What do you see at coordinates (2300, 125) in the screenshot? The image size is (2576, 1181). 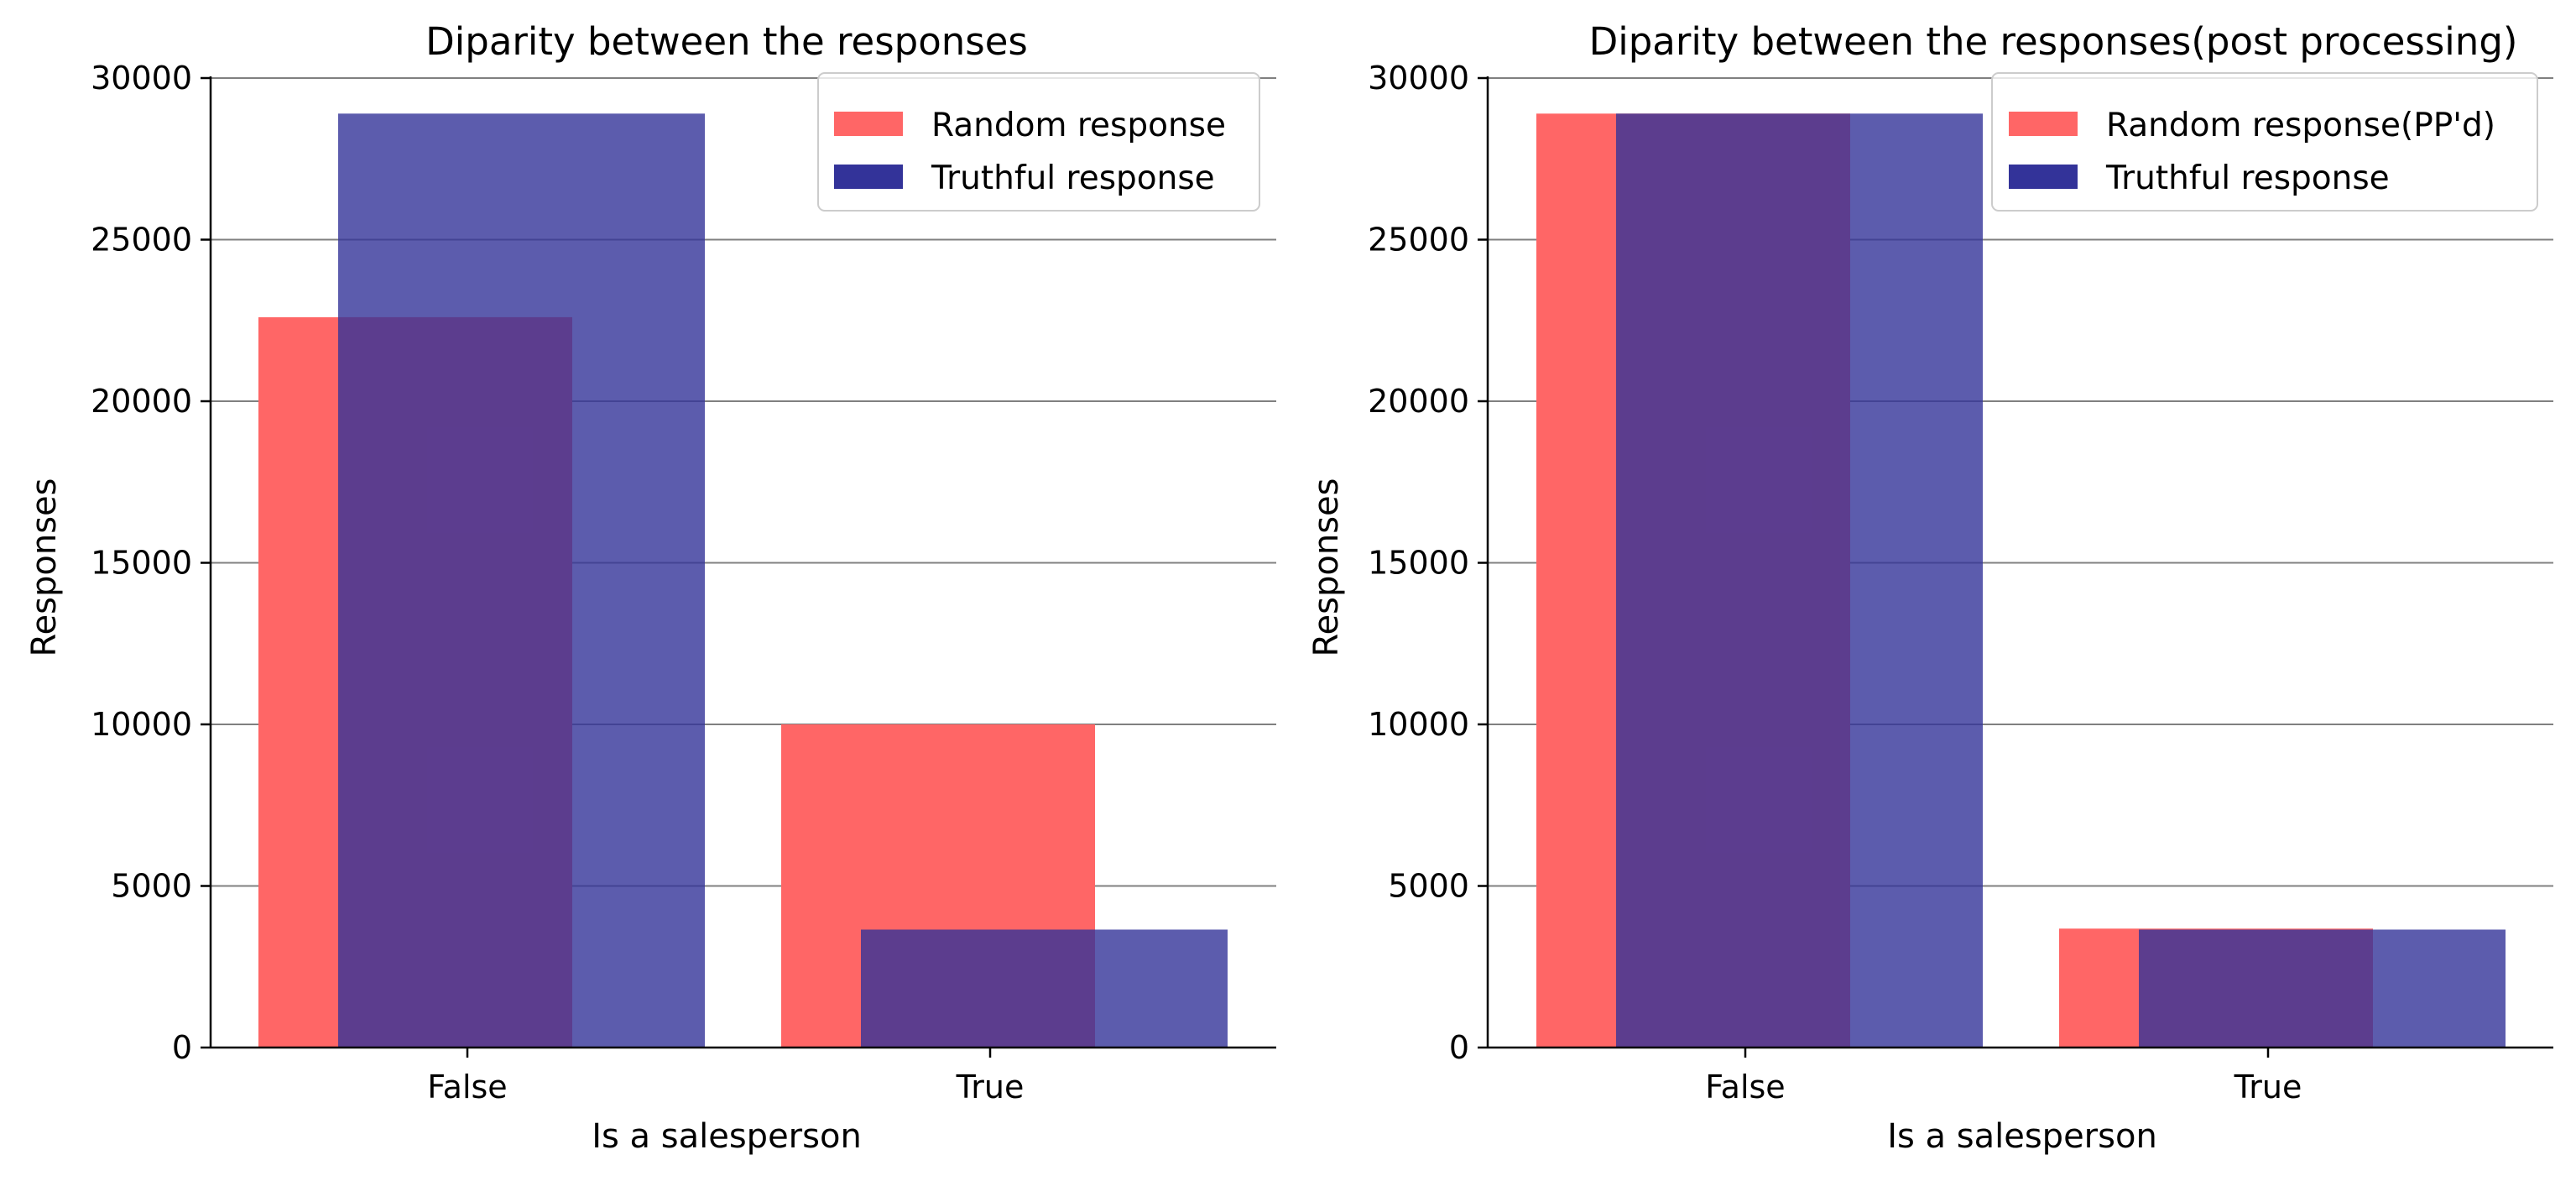 I see `legend-label: Random response(PP'd)` at bounding box center [2300, 125].